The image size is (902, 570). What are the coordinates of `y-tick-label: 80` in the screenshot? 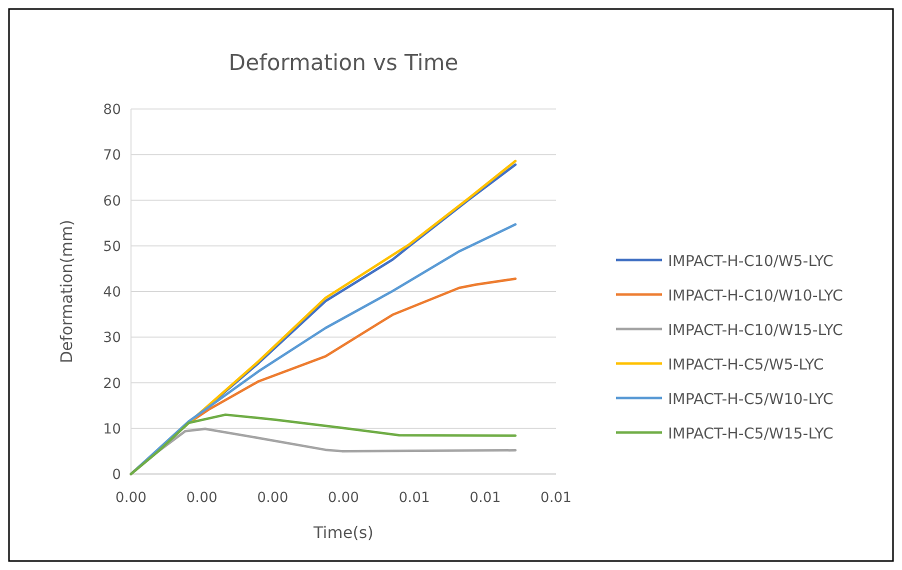 It's located at (112, 110).